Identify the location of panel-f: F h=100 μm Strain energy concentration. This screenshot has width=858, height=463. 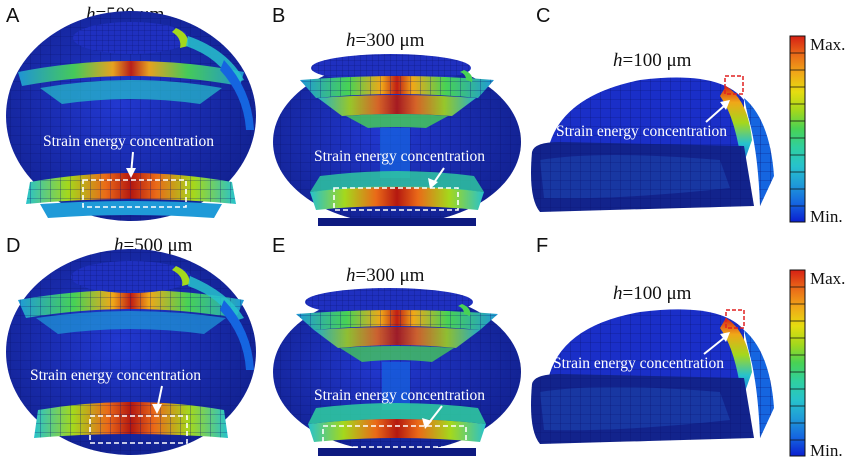
(652, 339).